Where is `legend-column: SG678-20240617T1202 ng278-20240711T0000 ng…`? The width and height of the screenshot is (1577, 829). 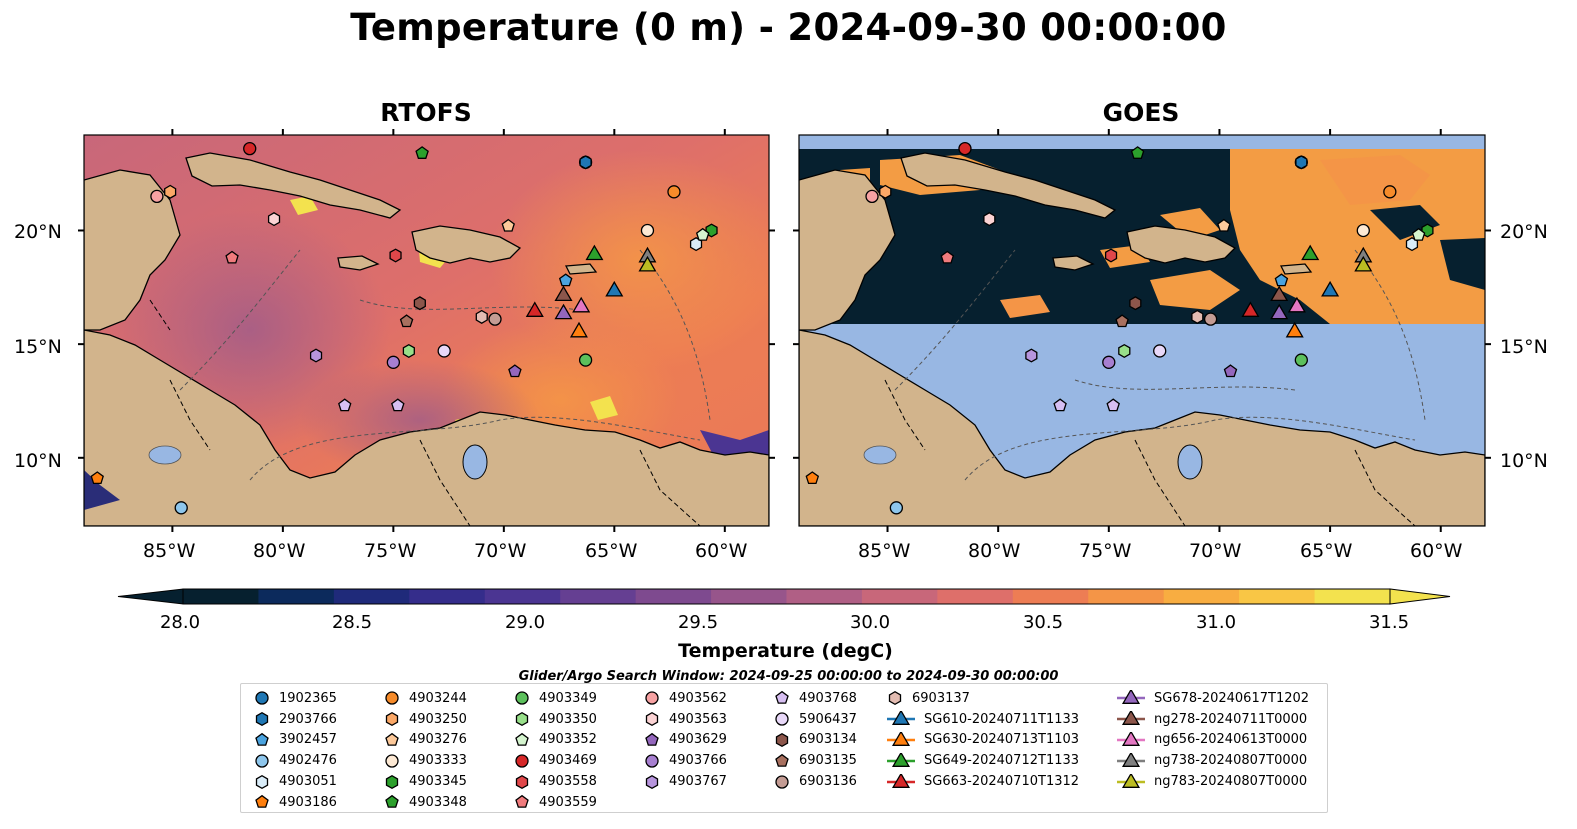 legend-column: SG678-20240617T1202 ng278-20240711T0000 ng… is located at coordinates (1212, 740).